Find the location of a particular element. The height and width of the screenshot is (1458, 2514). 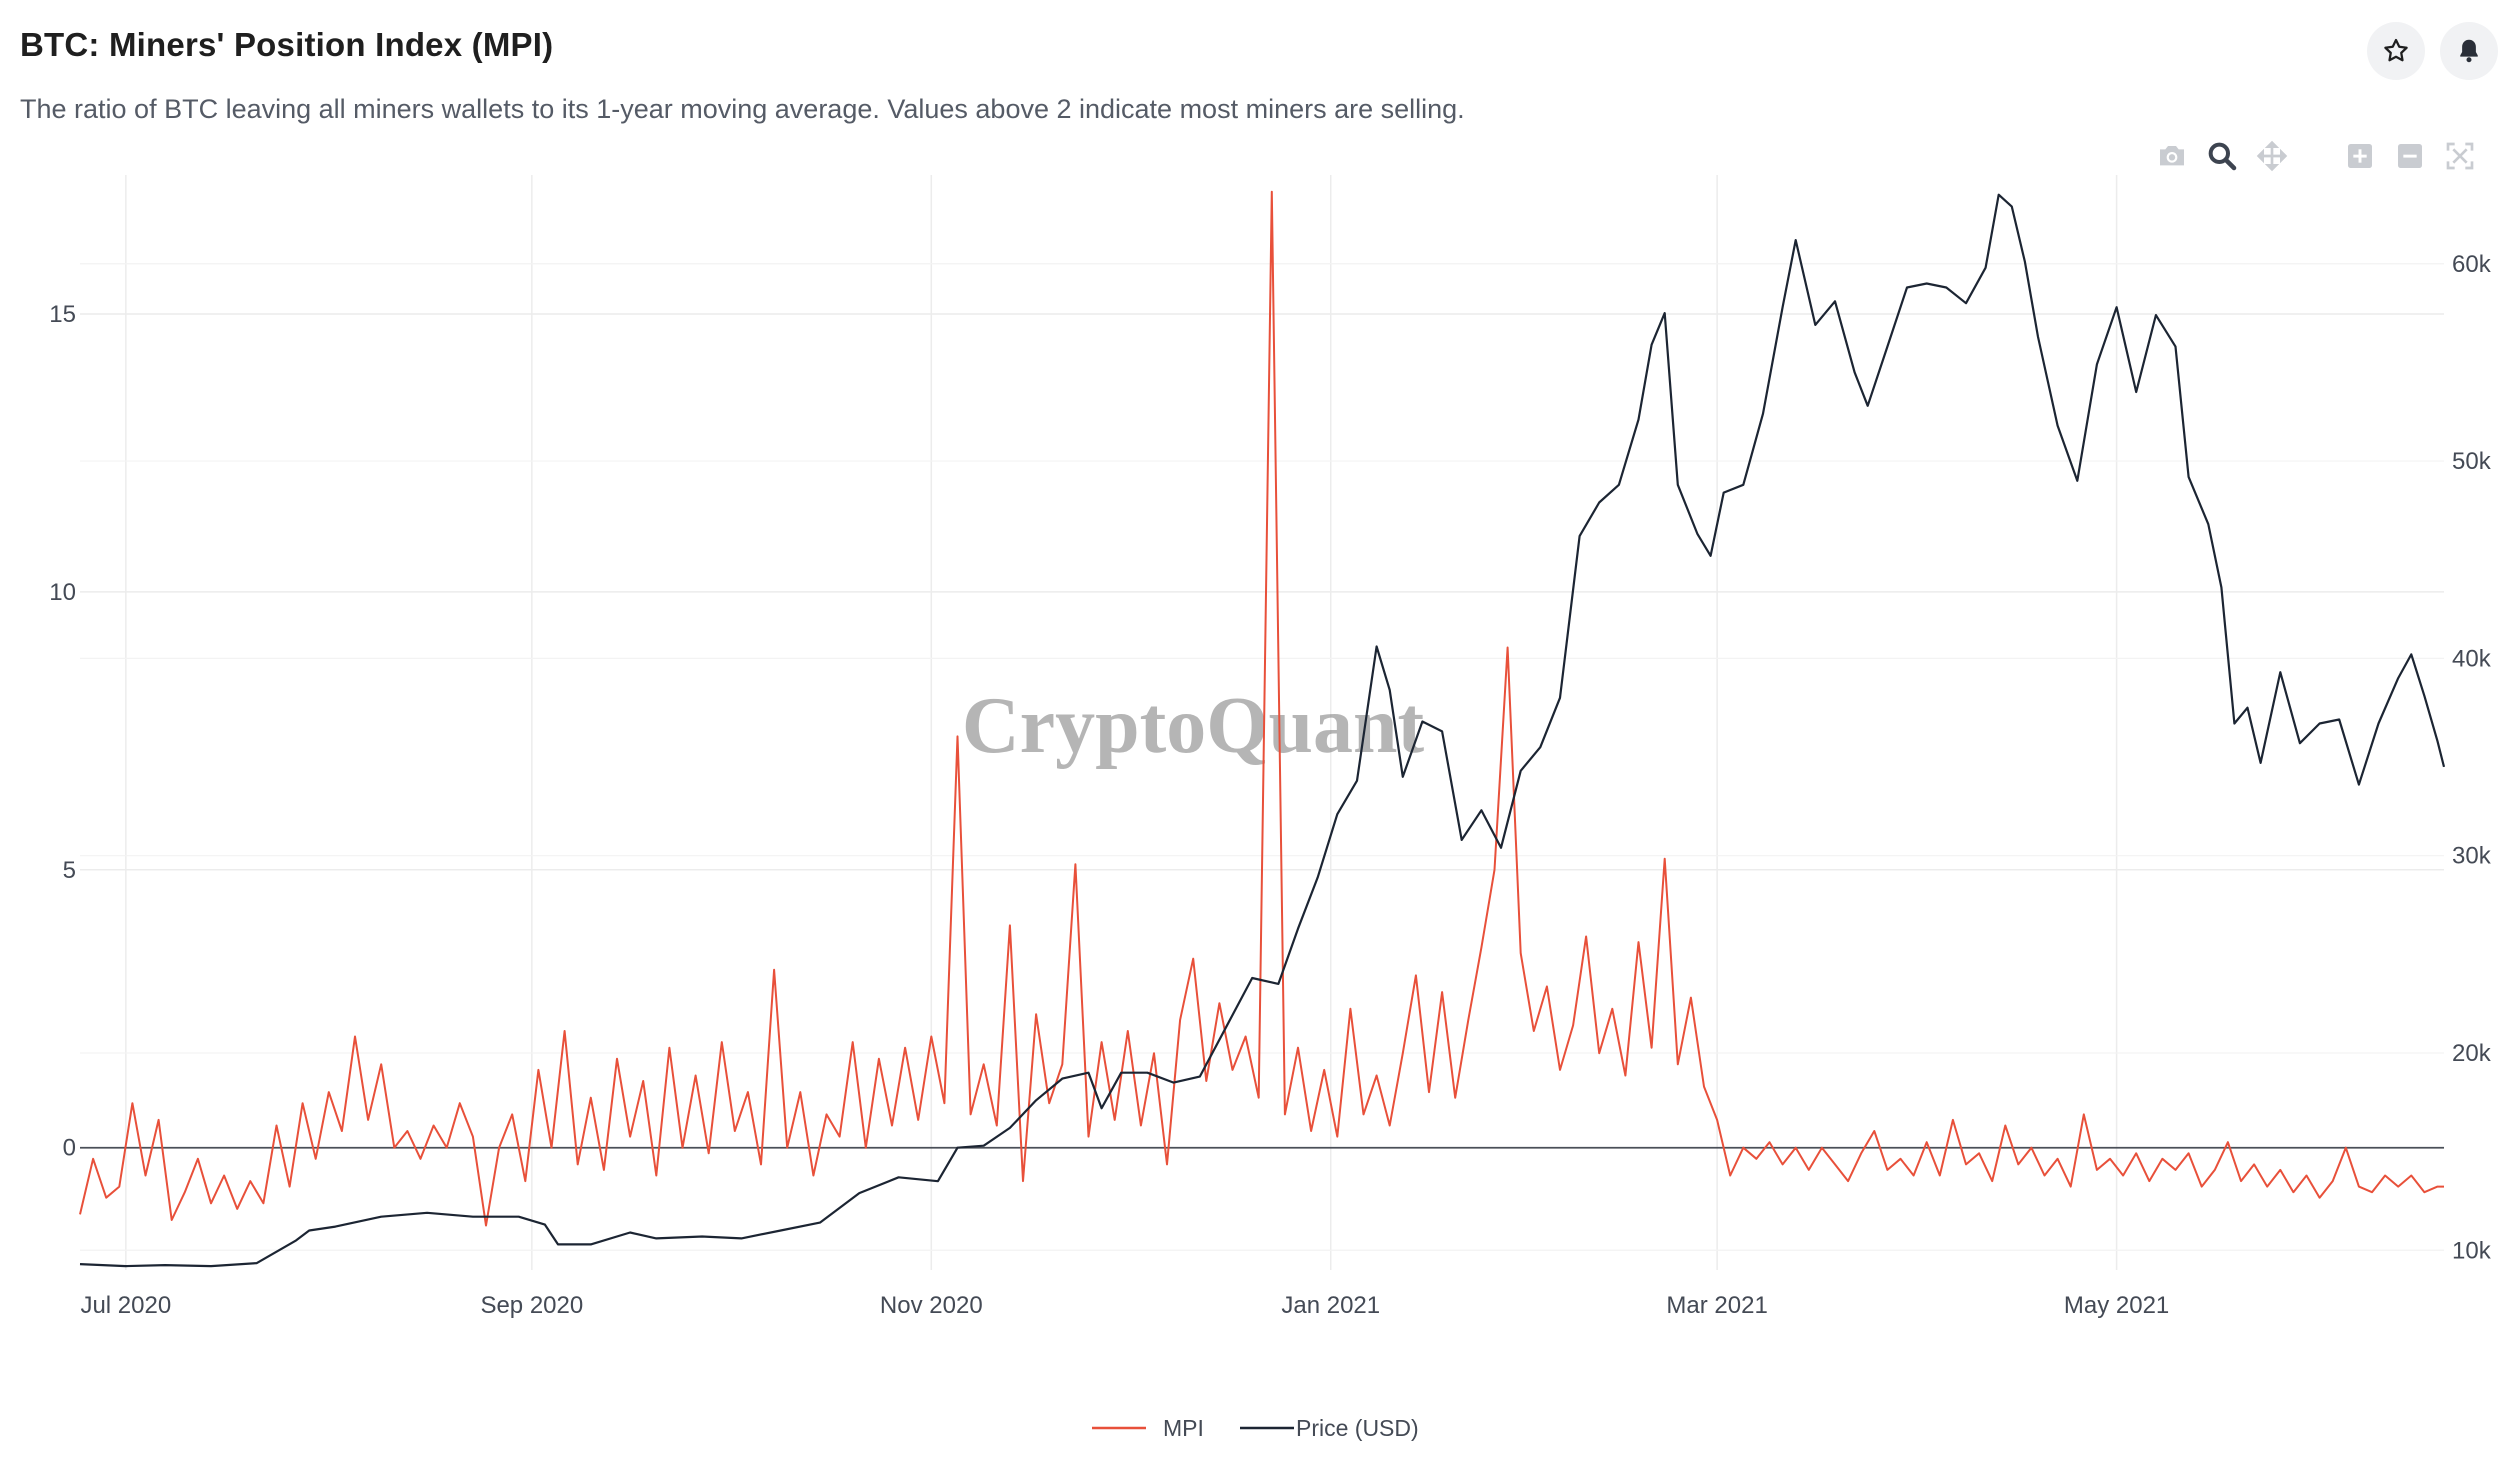

x-tick-label: Jan 2021 is located at coordinates (1330, 1305).